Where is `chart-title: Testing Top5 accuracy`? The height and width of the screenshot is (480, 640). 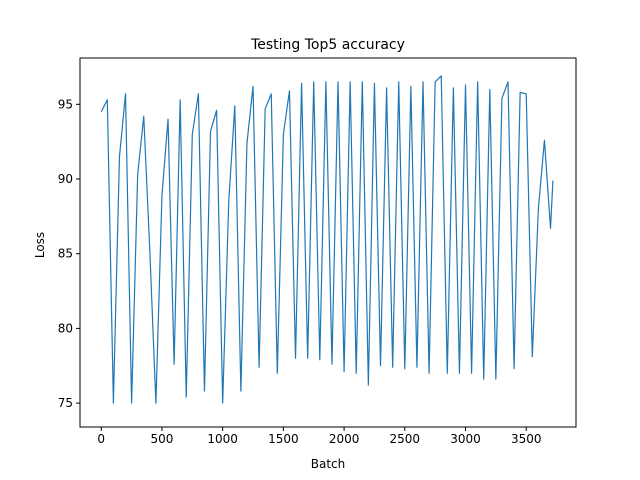
chart-title: Testing Top5 accuracy is located at coordinates (327, 45).